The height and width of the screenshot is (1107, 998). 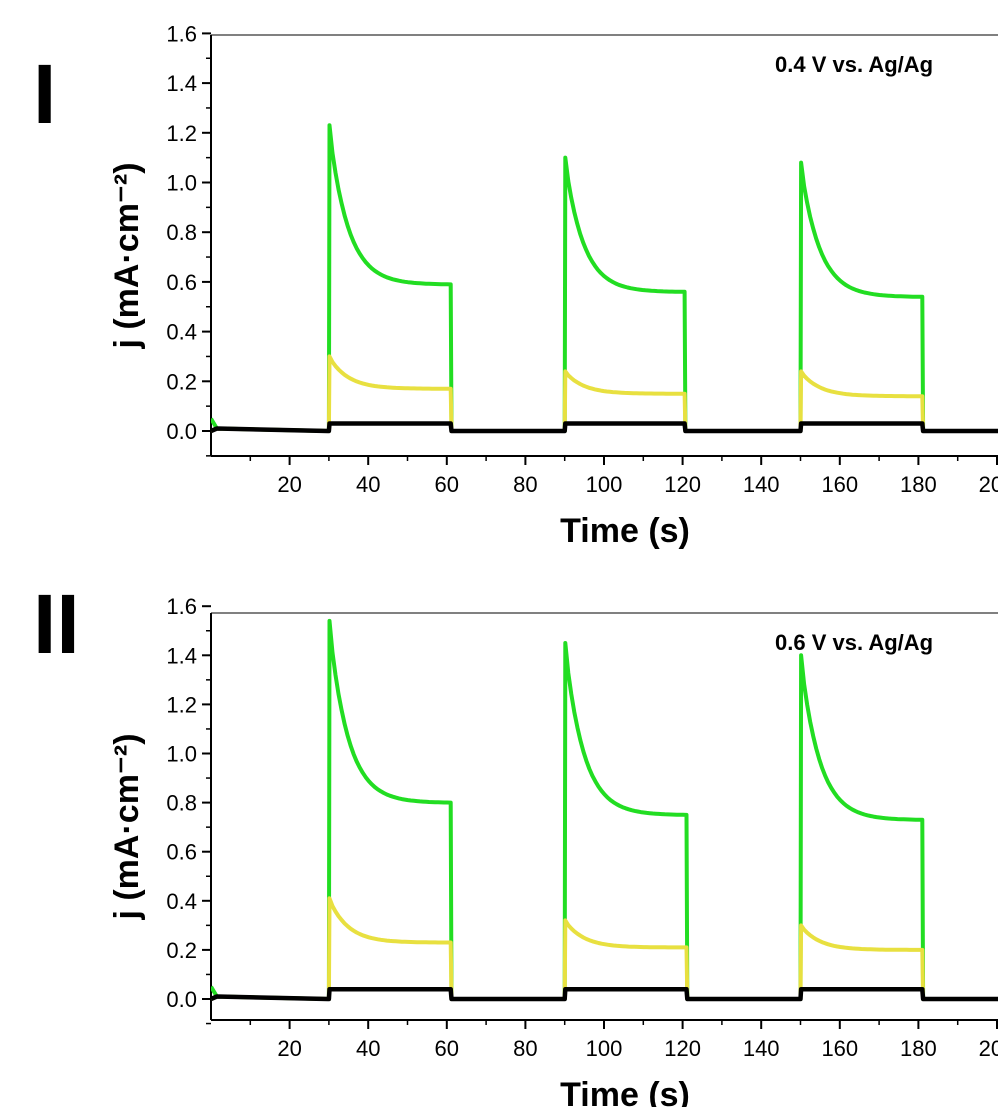 What do you see at coordinates (56, 624) in the screenshot?
I see `panel-label-ii: II` at bounding box center [56, 624].